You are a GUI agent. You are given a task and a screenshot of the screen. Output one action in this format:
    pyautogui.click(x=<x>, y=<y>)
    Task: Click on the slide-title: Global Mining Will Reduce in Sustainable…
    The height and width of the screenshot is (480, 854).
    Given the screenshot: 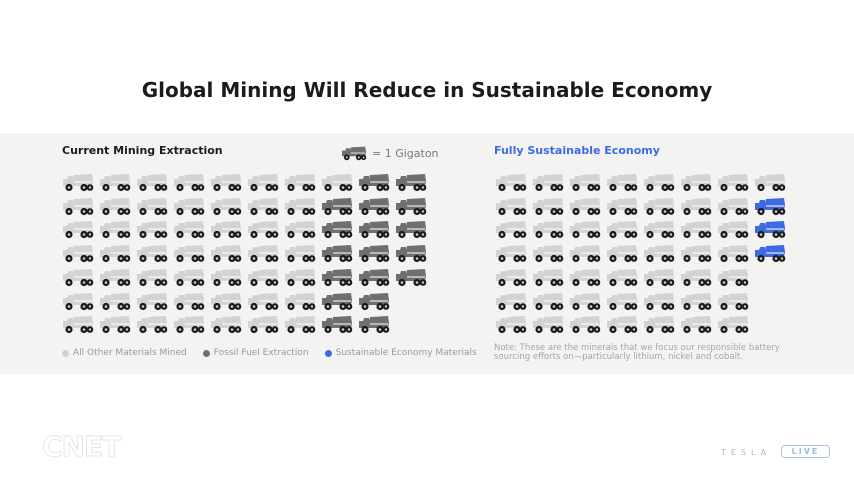 What is the action you would take?
    pyautogui.click(x=427, y=90)
    